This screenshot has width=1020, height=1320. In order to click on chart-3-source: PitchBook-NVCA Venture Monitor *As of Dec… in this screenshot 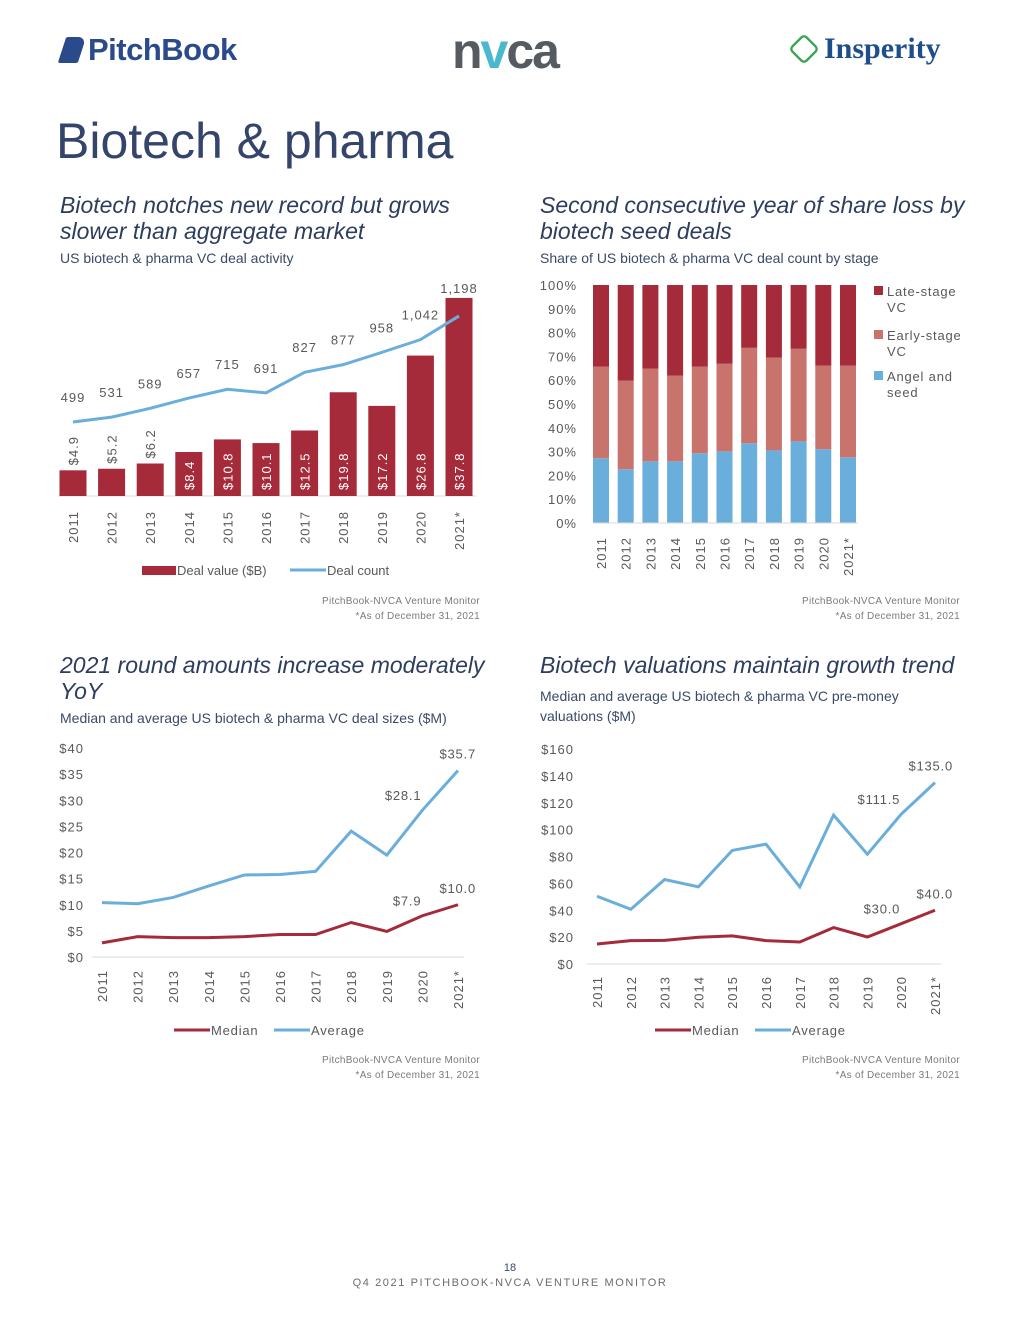, I will do `click(330, 1068)`.